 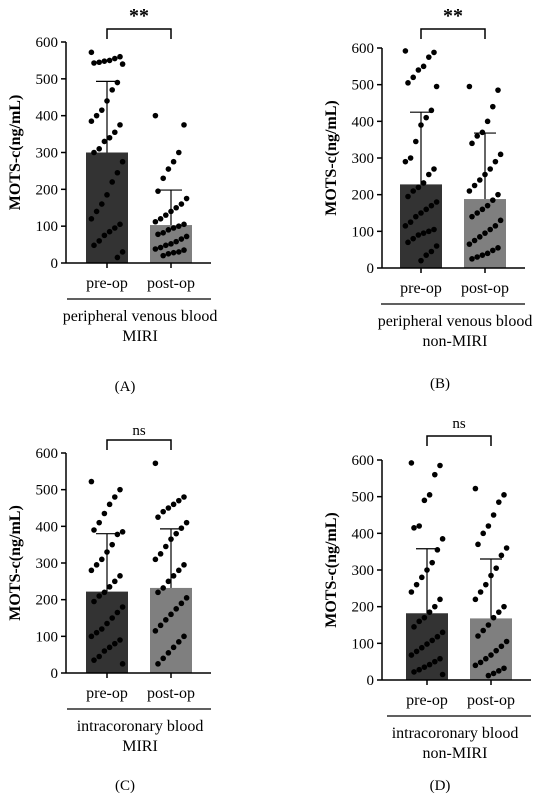 I want to click on category-label-pre-op: pre-op, so click(x=427, y=700).